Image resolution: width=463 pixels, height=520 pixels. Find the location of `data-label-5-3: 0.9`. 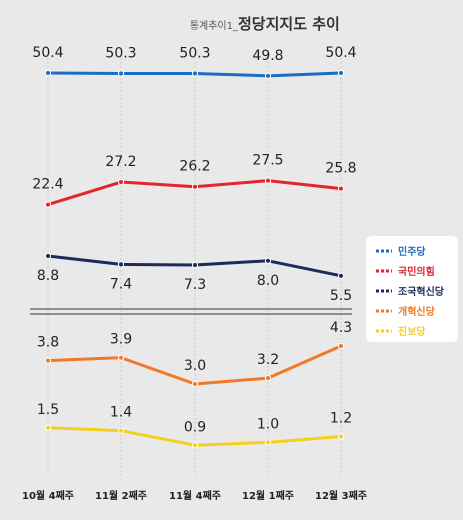

data-label-5-3: 0.9 is located at coordinates (195, 427).